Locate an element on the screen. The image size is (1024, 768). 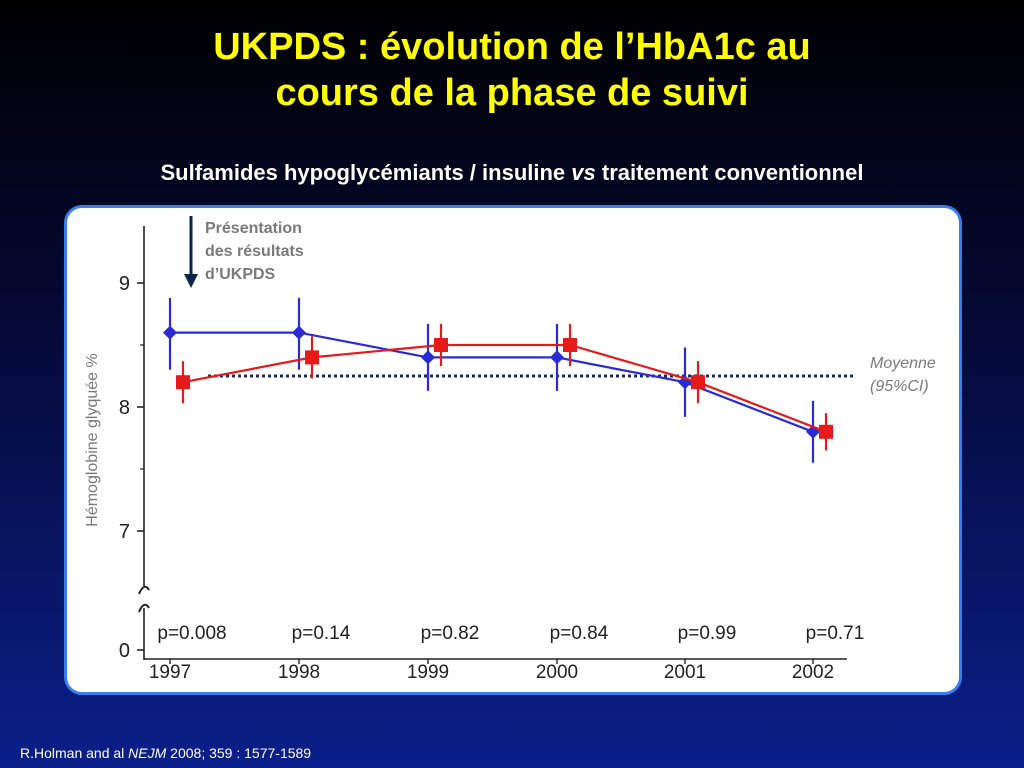
citation-authors: R.Holman and al is located at coordinates (74, 753).